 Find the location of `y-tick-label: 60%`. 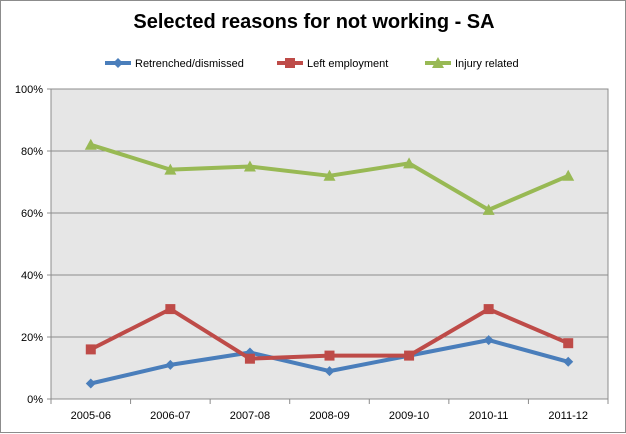

y-tick-label: 60% is located at coordinates (32, 214).